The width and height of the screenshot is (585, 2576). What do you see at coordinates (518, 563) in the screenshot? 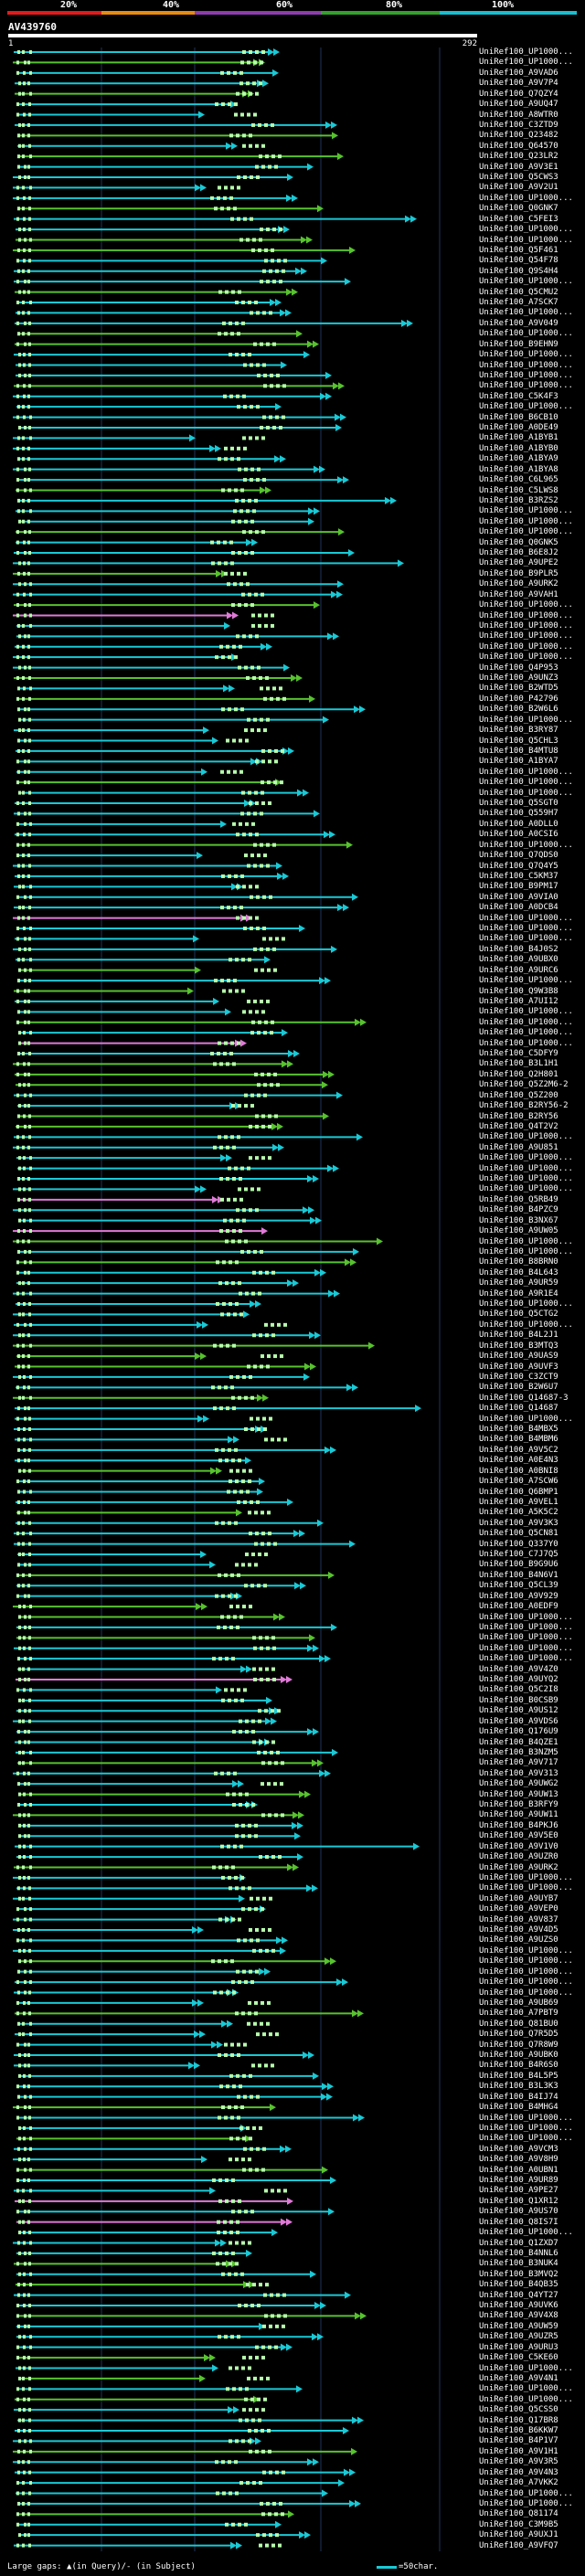
I see `hit-label: UniRef100_A9UPE2` at bounding box center [518, 563].